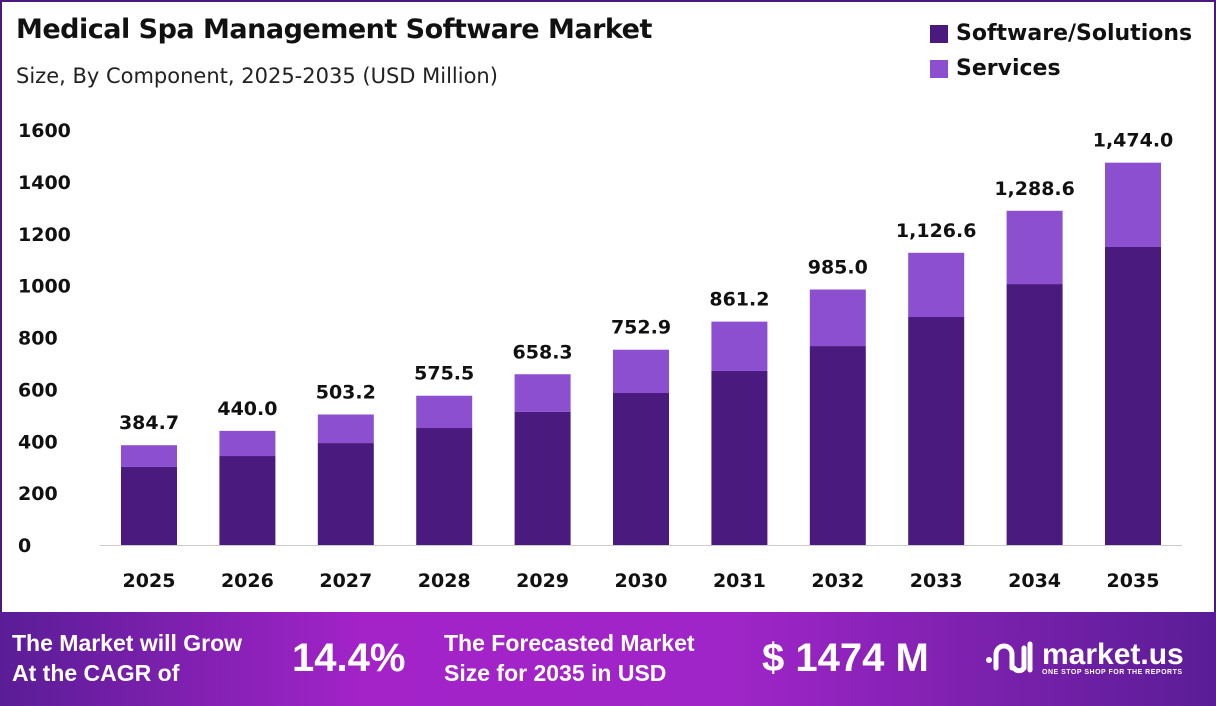 This screenshot has width=1216, height=706. I want to click on total-label-2026: 440.0, so click(247, 409).